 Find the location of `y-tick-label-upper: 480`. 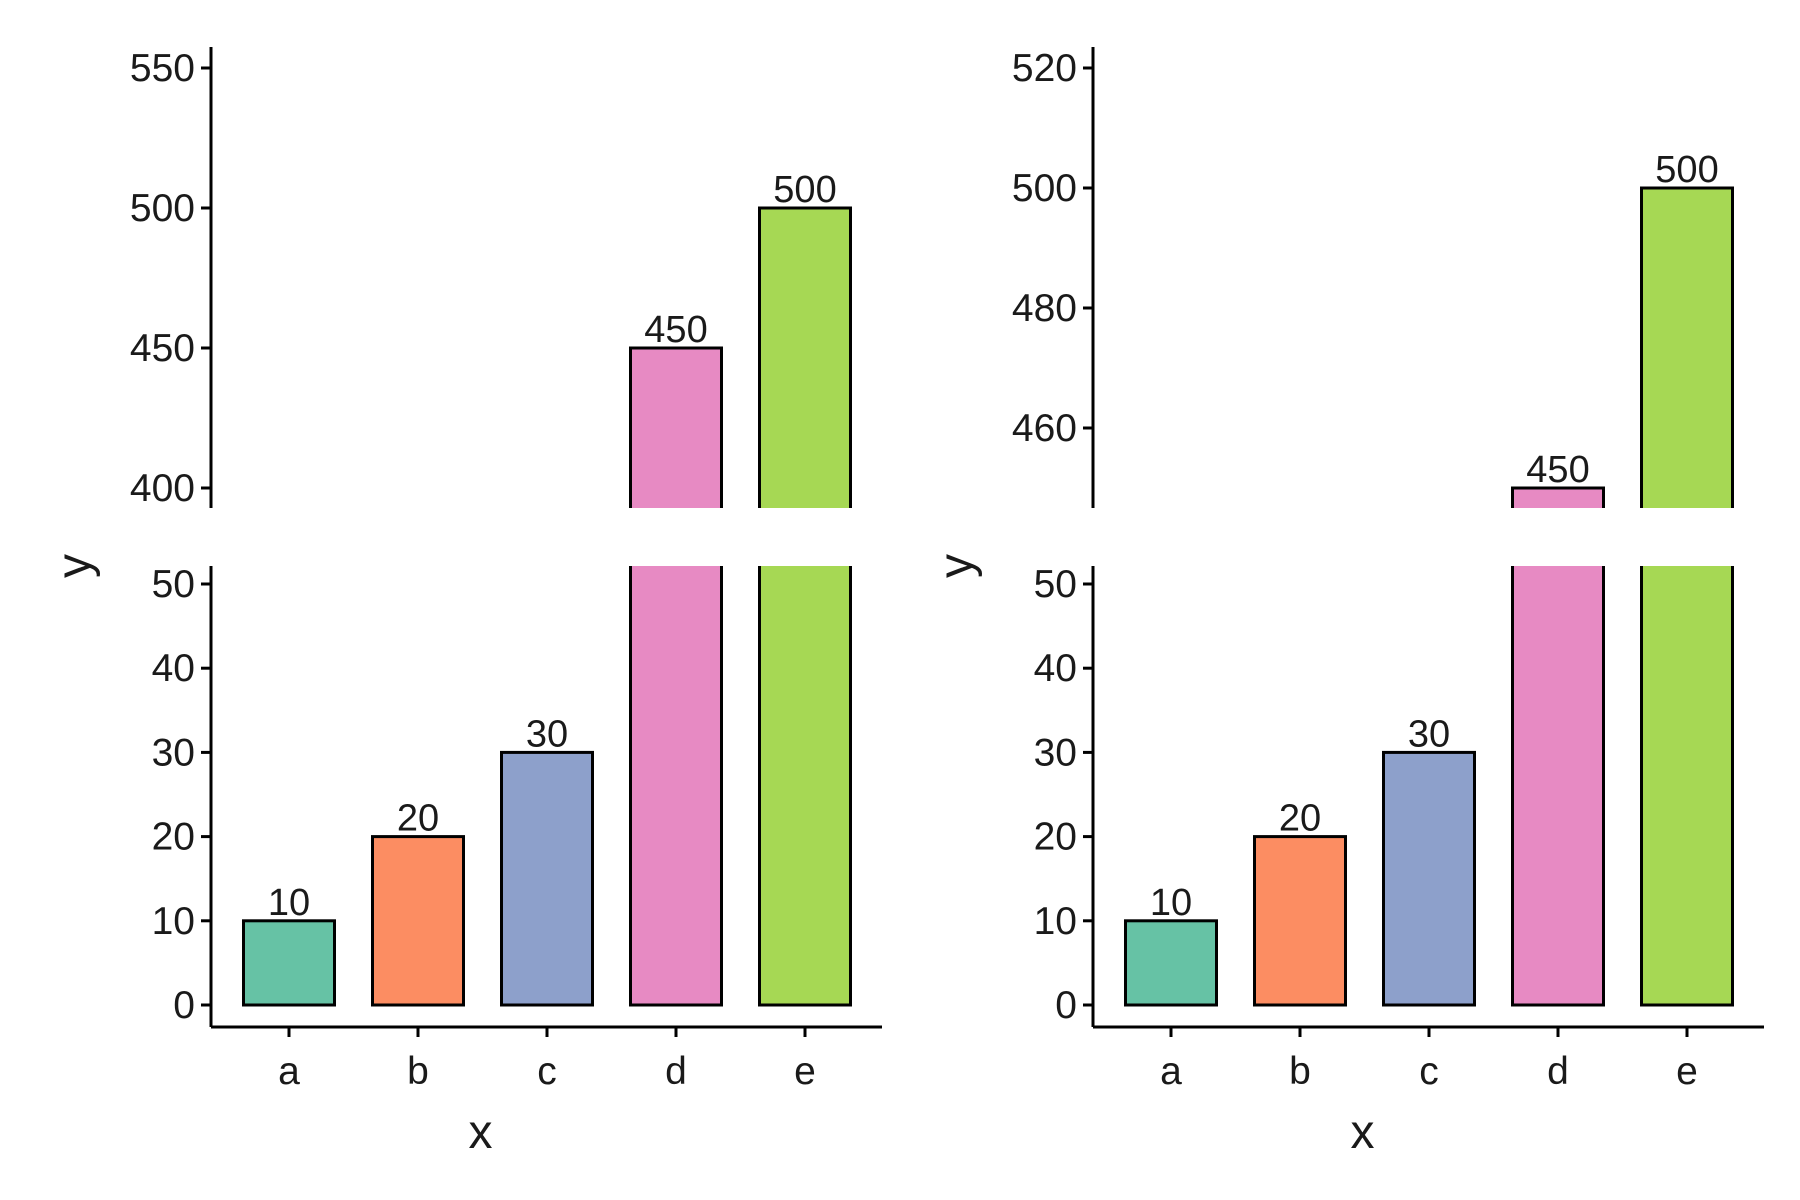

y-tick-label-upper: 480 is located at coordinates (1044, 308).